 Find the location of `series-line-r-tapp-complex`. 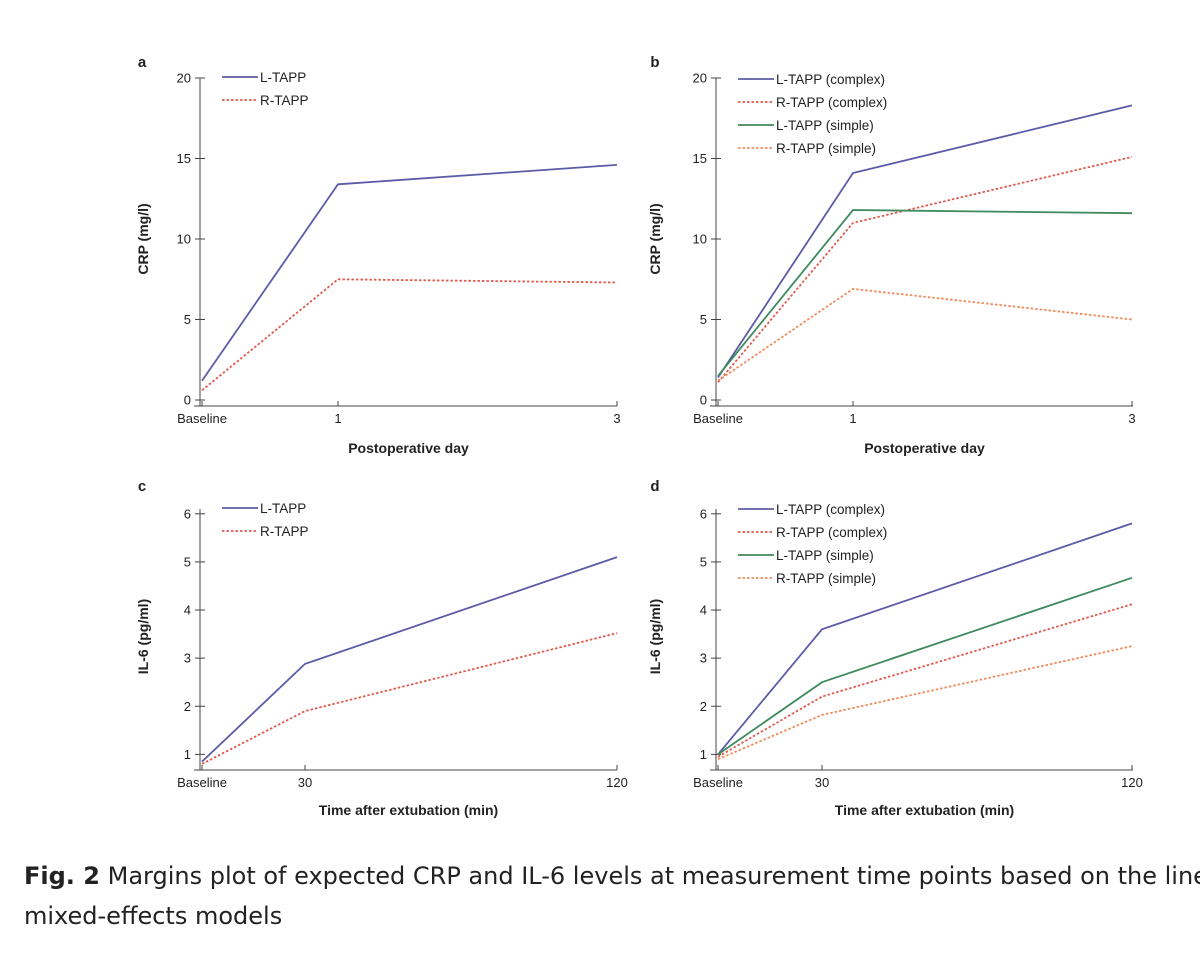

series-line-r-tapp-complex is located at coordinates (925, 269).